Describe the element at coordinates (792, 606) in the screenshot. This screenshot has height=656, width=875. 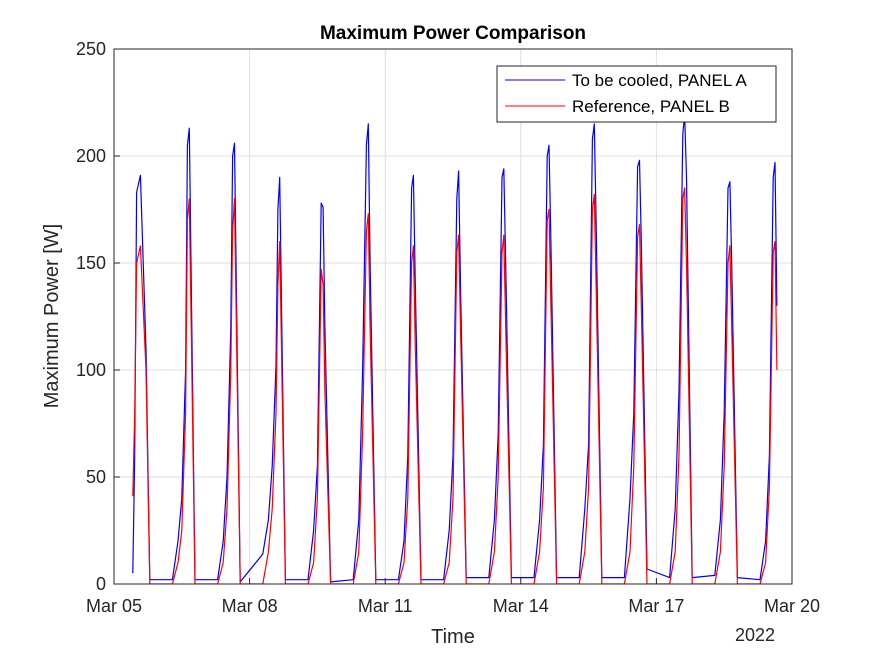
I see `x-tick-label: Mar 20` at that location.